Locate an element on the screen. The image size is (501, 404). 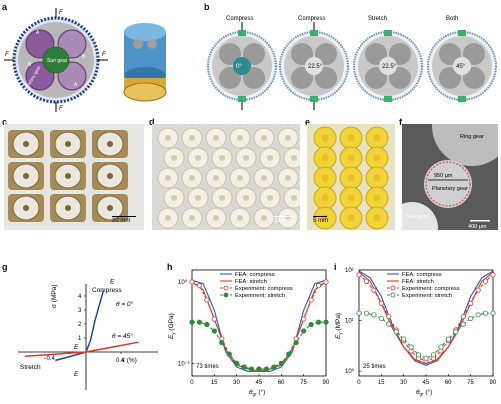
letter-b1: B is located at coordinates (30, 65).